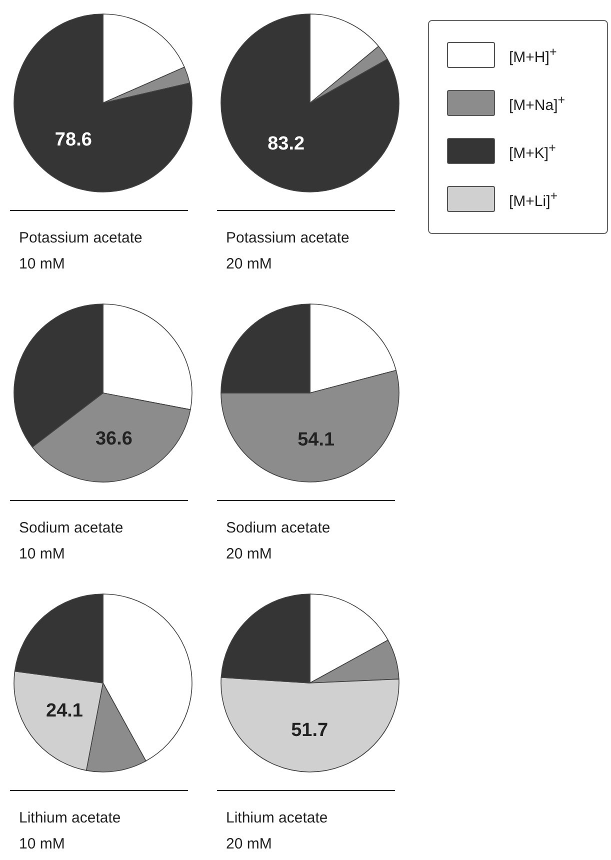 The width and height of the screenshot is (611, 860). Describe the element at coordinates (309, 730) in the screenshot. I see `data-label: 51.7` at that location.